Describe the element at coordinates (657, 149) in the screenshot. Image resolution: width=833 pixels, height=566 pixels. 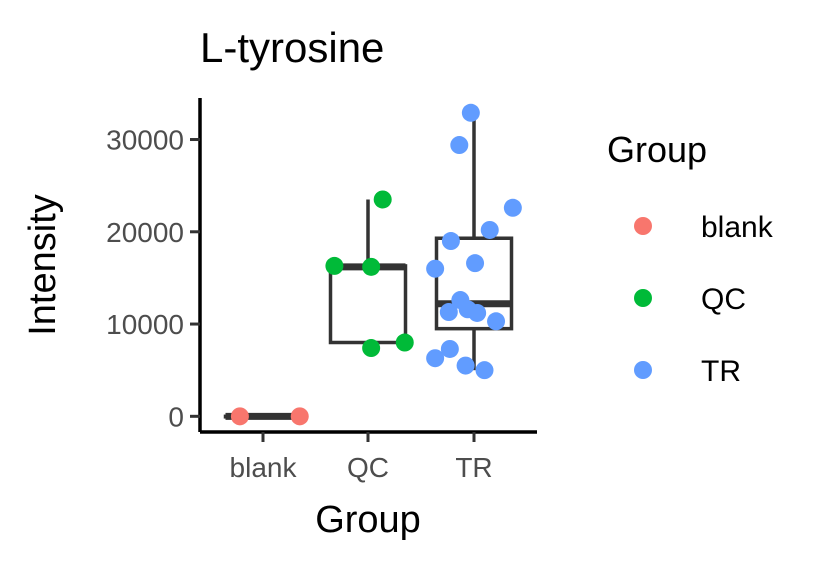
I see `legend-title: Group` at that location.